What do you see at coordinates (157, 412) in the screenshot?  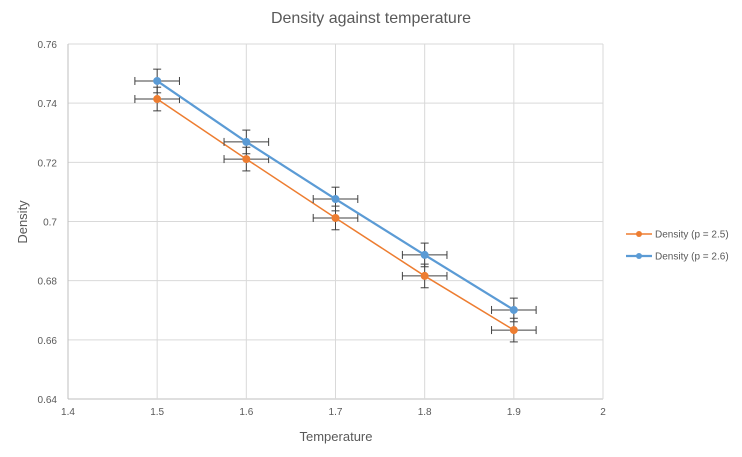 I see `x-tick-label: 1.5` at bounding box center [157, 412].